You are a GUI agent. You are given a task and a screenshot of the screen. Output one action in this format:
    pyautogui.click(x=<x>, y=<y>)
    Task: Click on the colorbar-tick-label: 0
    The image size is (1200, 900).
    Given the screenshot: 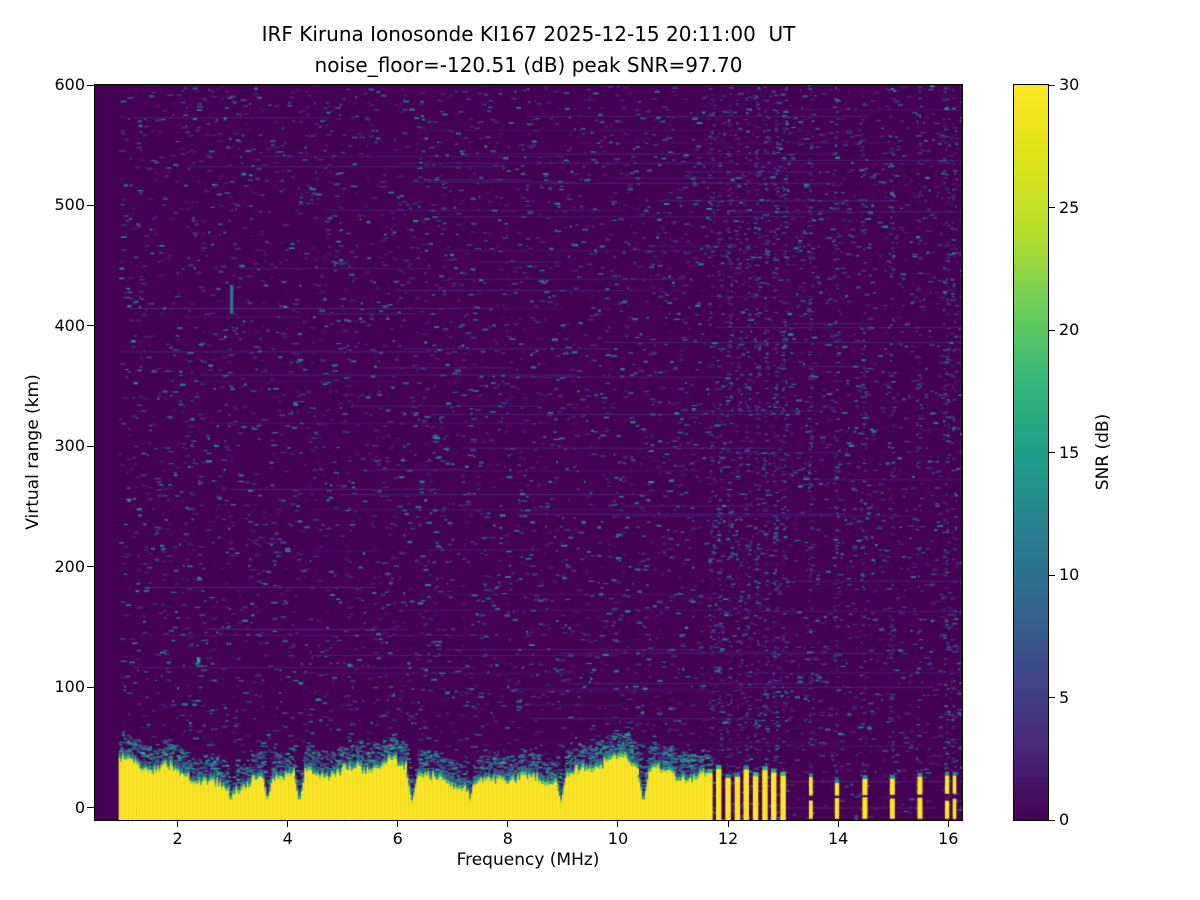 What is the action you would take?
    pyautogui.click(x=1064, y=819)
    